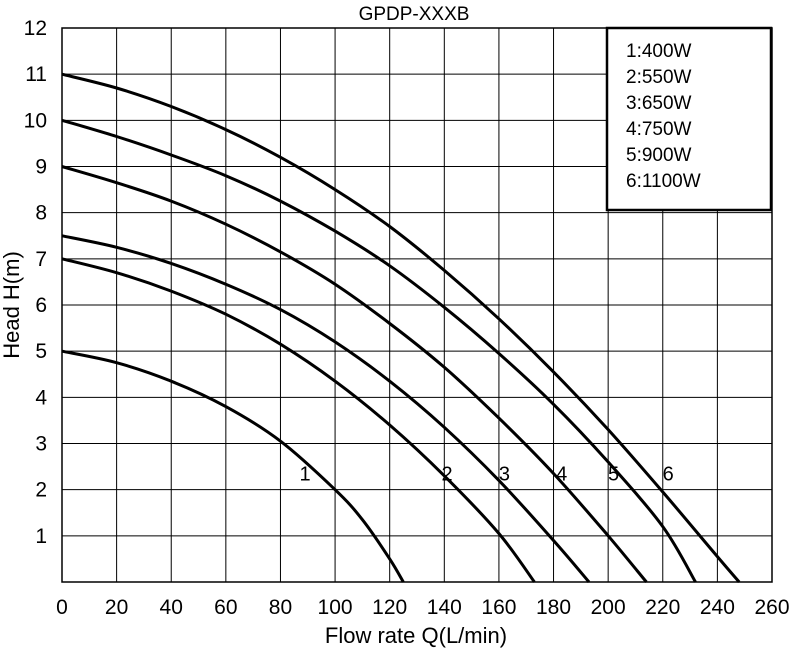 The width and height of the screenshot is (800, 649). I want to click on x-axis-title: Flow rate Q(L/min), so click(416, 635).